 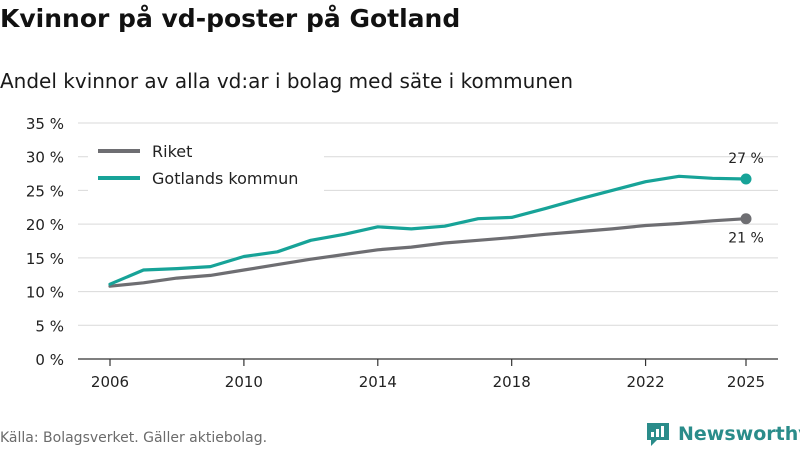 What do you see at coordinates (110, 382) in the screenshot?
I see `x-tick-label: 2006` at bounding box center [110, 382].